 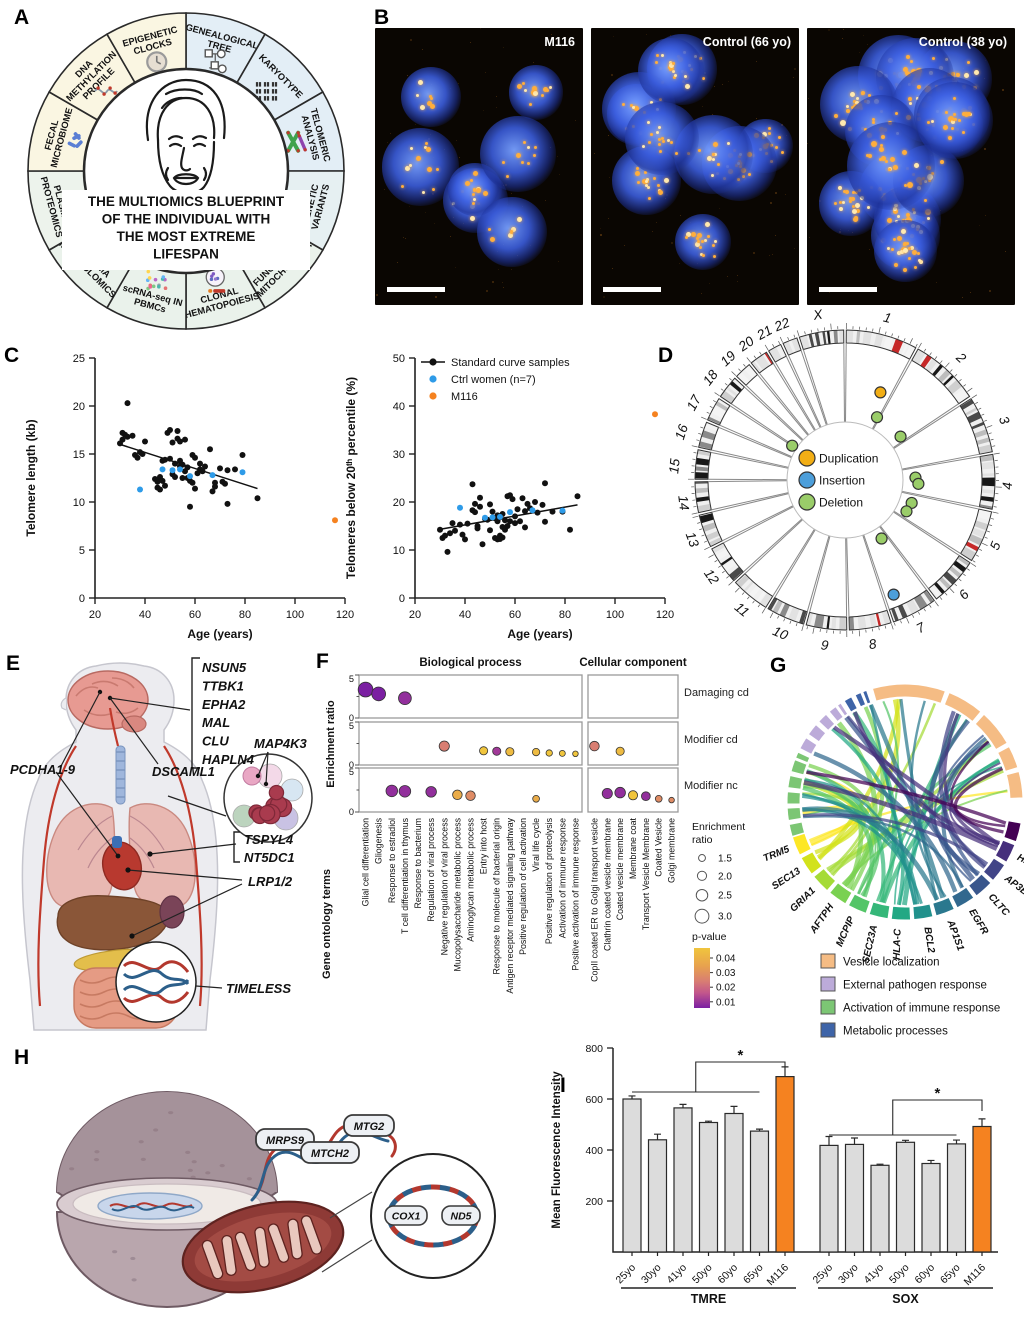 I want to click on clonal-icon, so click(x=215, y=280).